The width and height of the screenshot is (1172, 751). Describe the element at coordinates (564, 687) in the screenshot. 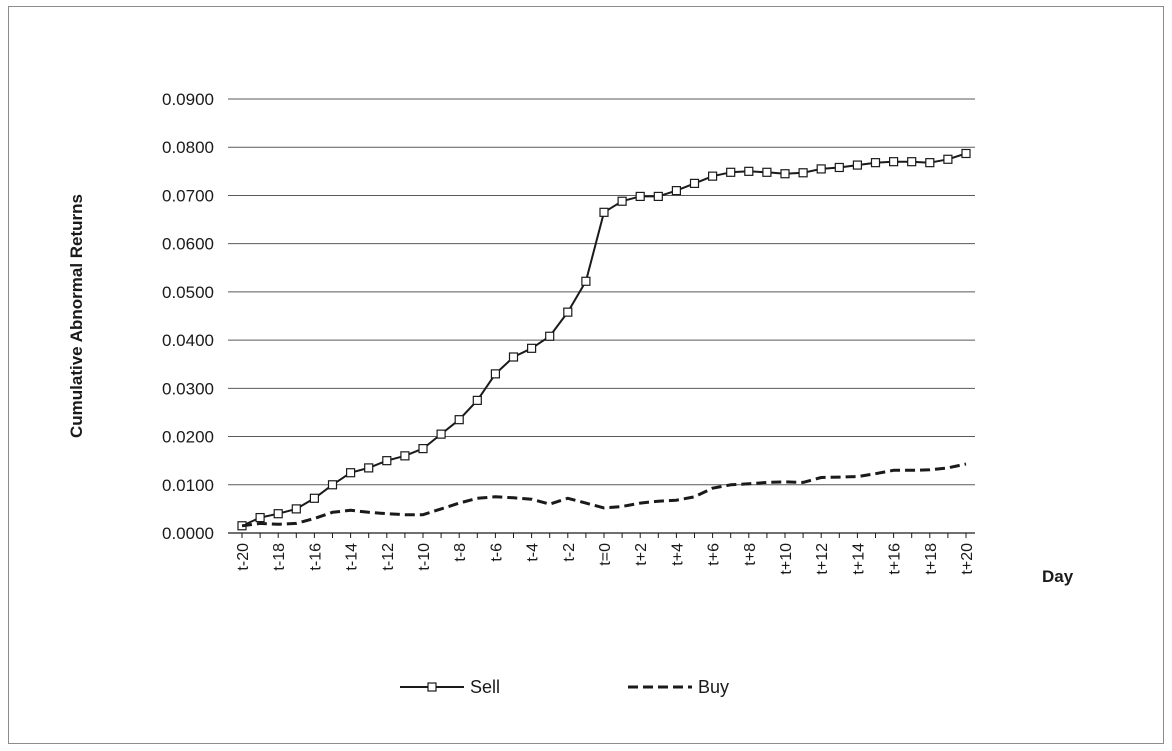

I see `legend: Sell Buy` at that location.